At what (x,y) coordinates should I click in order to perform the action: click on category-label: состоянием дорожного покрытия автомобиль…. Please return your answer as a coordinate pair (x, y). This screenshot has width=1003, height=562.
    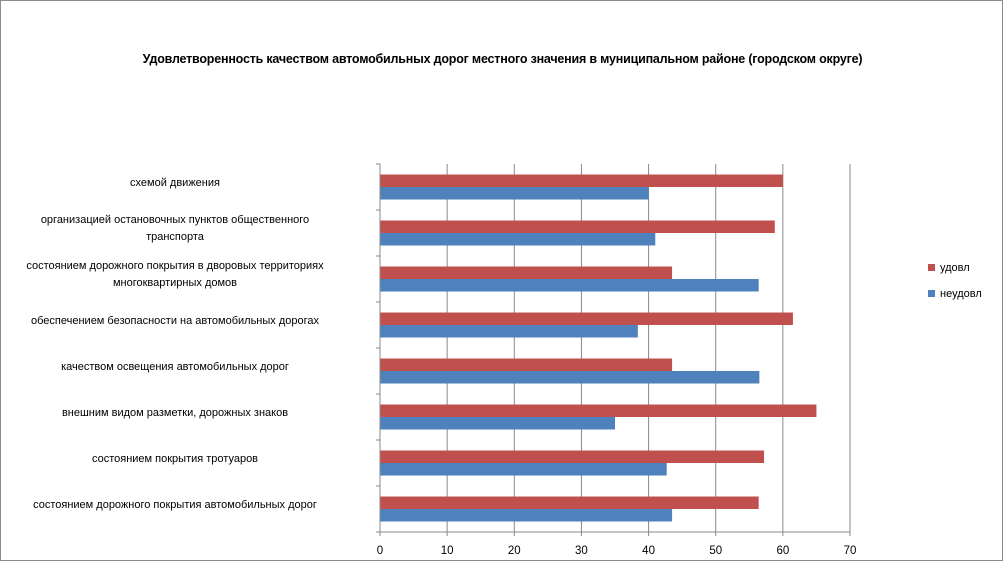
    Looking at the image, I should click on (182, 505).